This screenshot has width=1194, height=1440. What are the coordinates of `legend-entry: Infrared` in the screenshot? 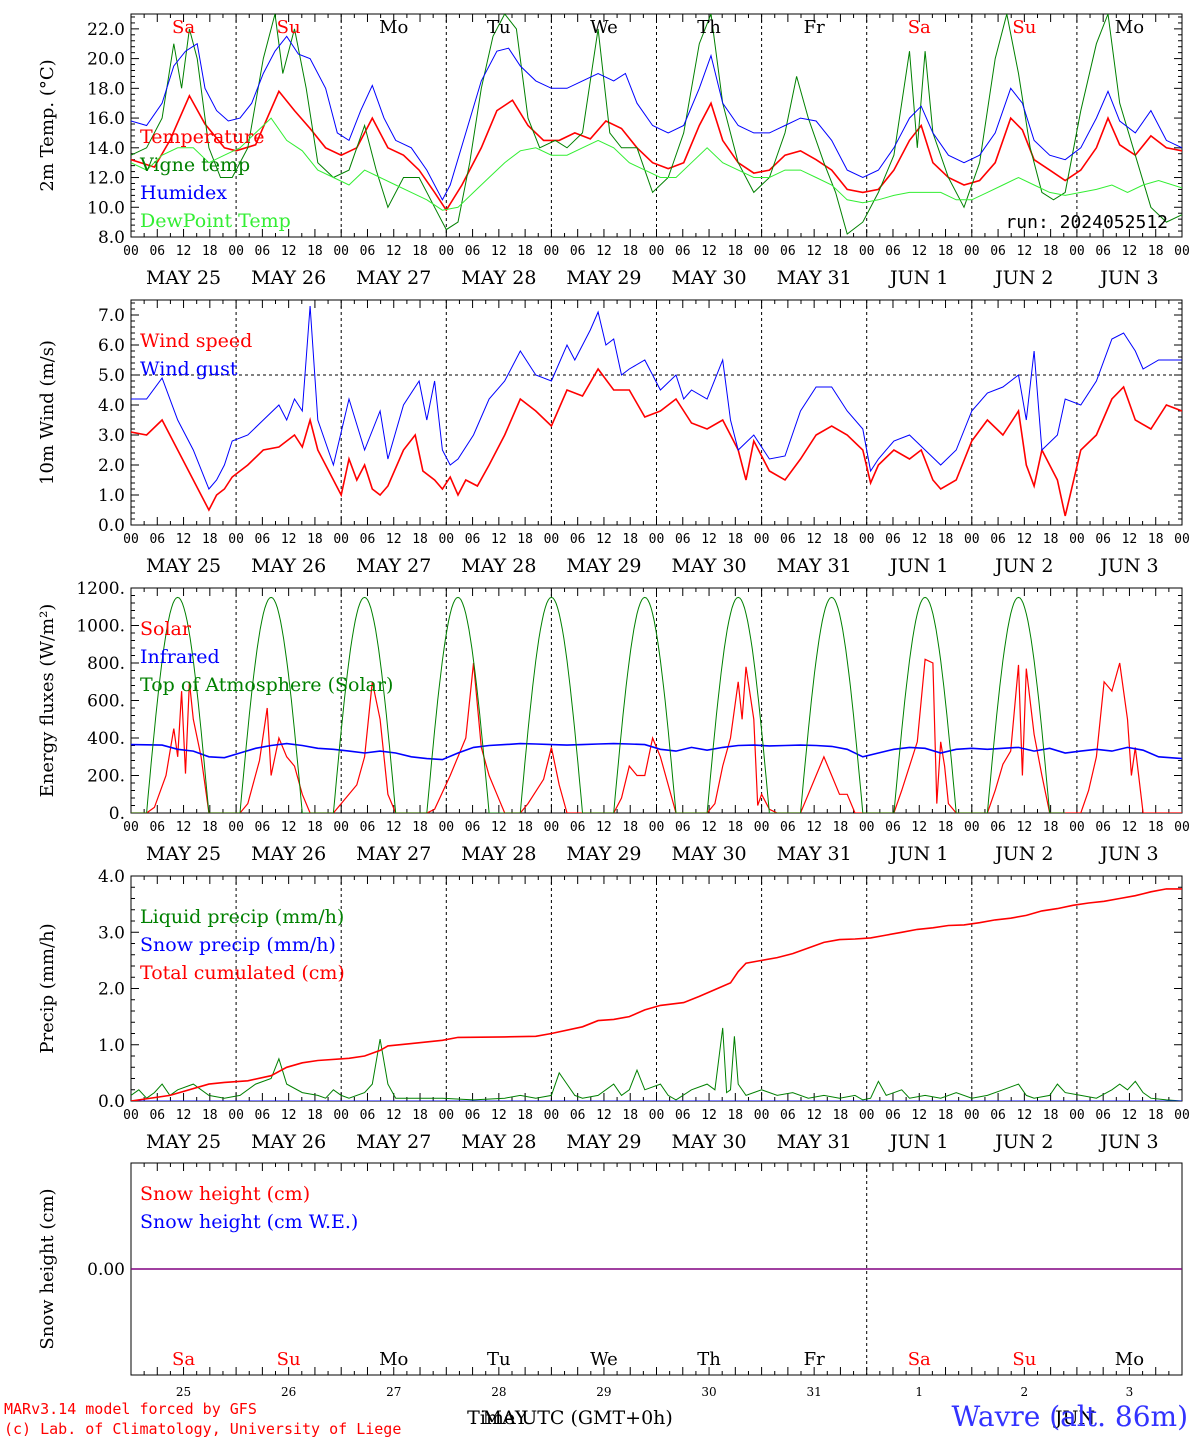 It's located at (180, 657).